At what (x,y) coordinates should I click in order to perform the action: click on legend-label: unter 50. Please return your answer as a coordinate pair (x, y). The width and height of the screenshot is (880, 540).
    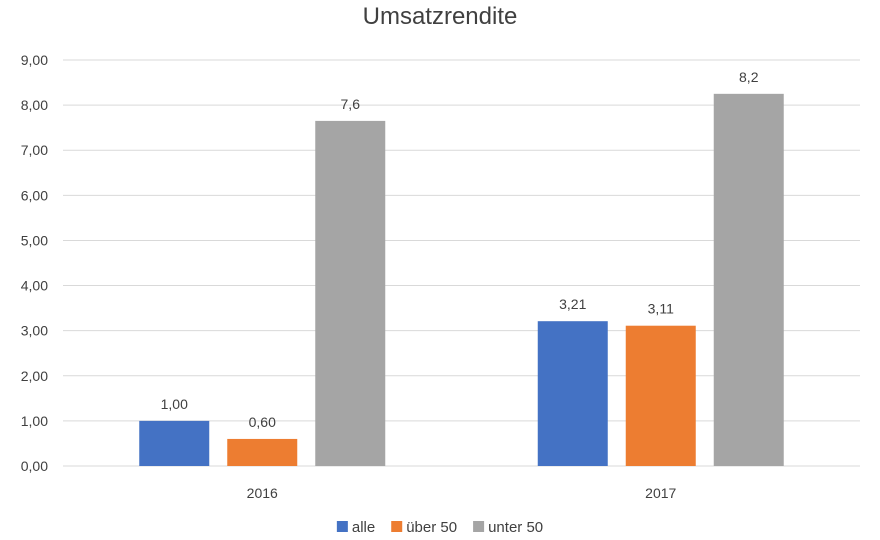
    Looking at the image, I should click on (515, 527).